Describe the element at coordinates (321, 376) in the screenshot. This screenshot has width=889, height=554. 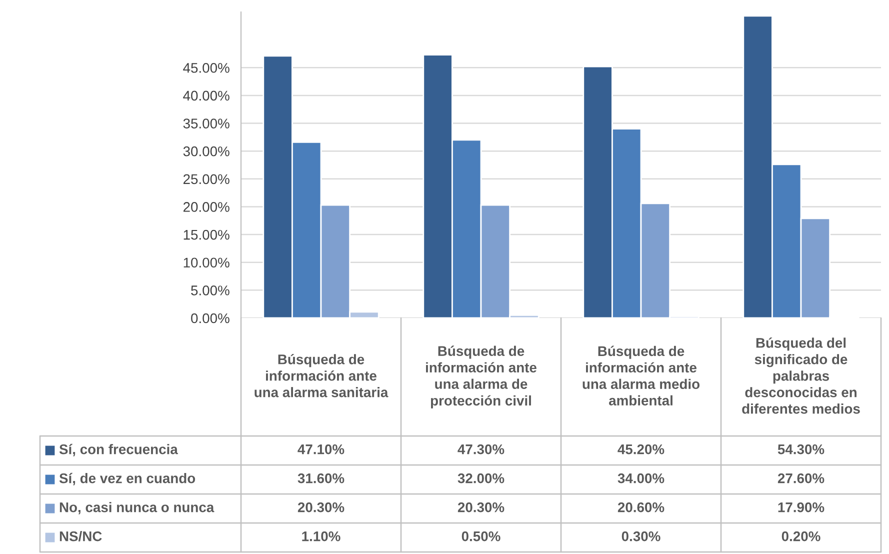
I see `x-tick-label: Búsqueda de información ante una alarma sanitaria` at that location.